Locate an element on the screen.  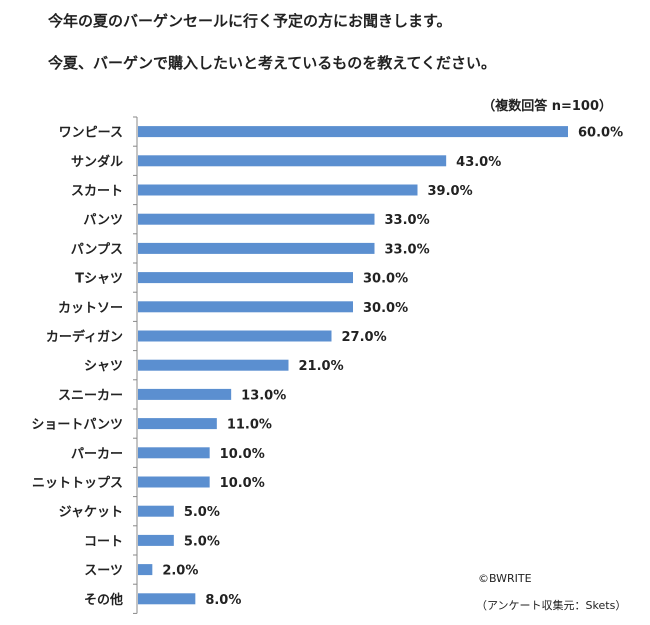
value-label: 43.0% is located at coordinates (478, 162).